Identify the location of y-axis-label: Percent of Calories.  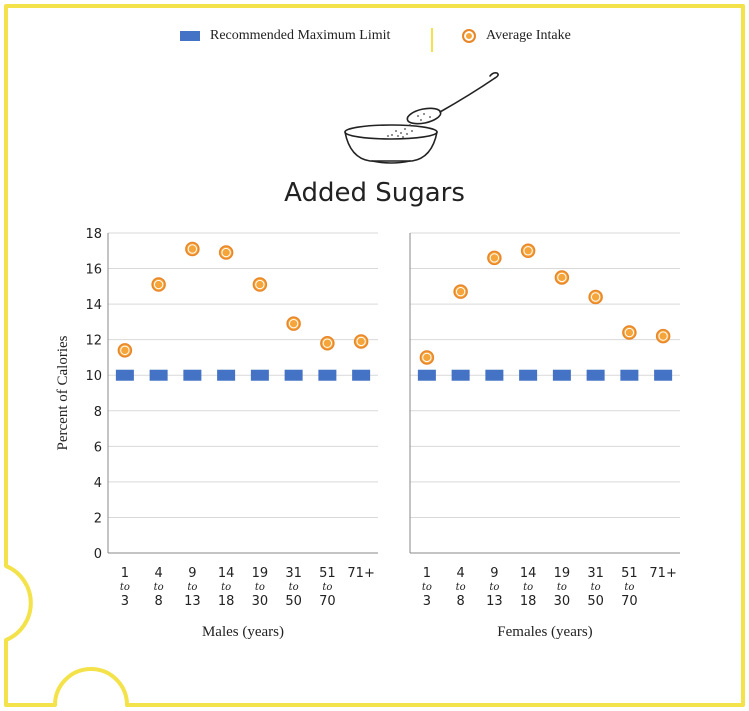
(63, 392).